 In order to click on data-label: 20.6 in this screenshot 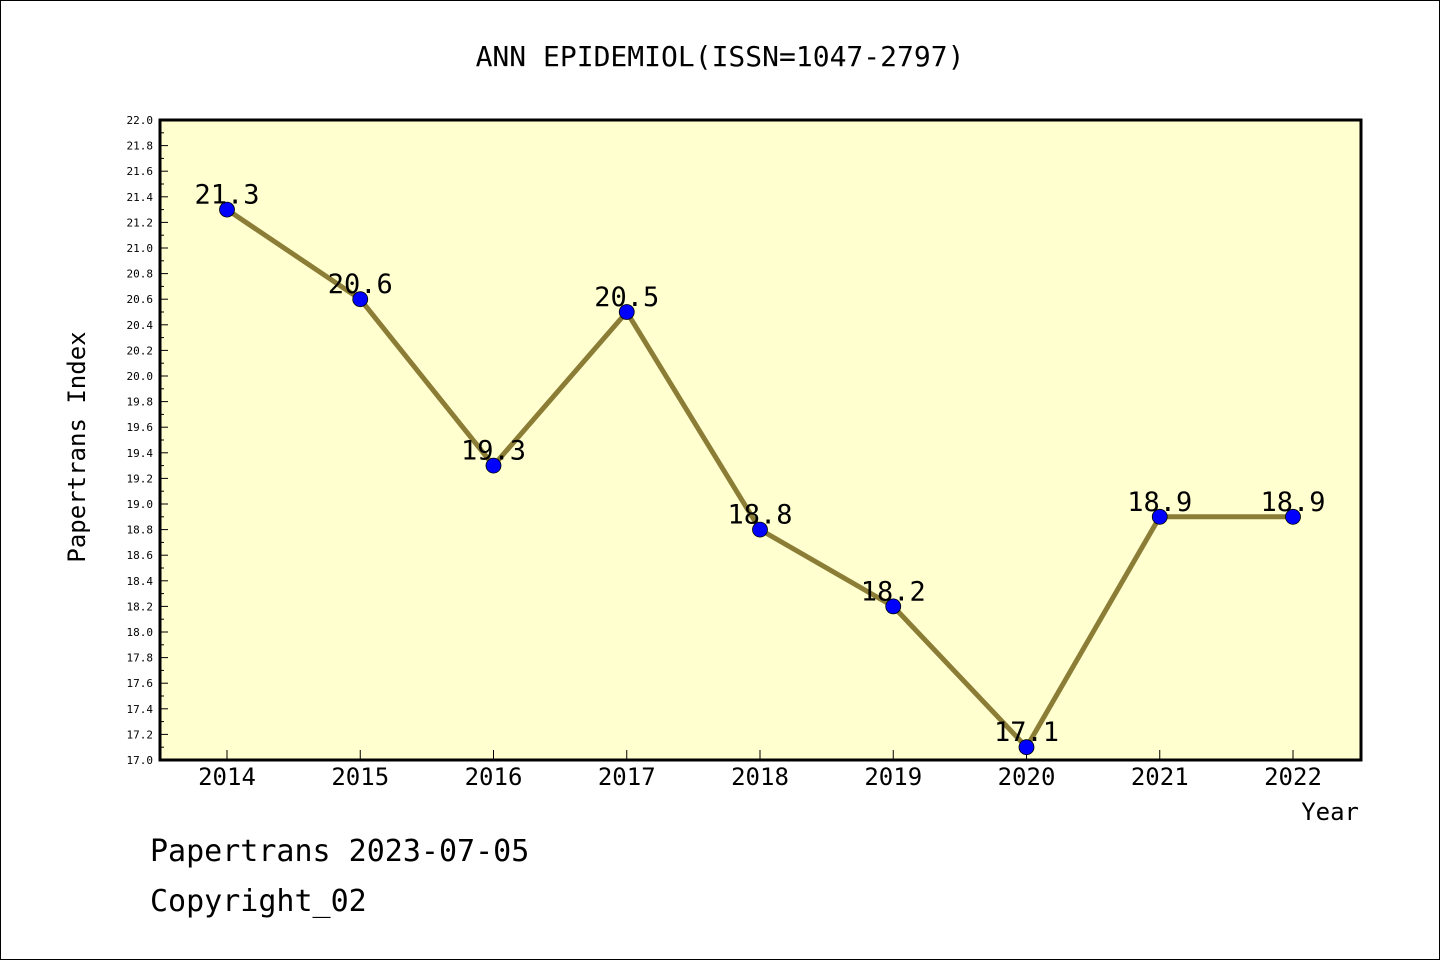, I will do `click(360, 284)`.